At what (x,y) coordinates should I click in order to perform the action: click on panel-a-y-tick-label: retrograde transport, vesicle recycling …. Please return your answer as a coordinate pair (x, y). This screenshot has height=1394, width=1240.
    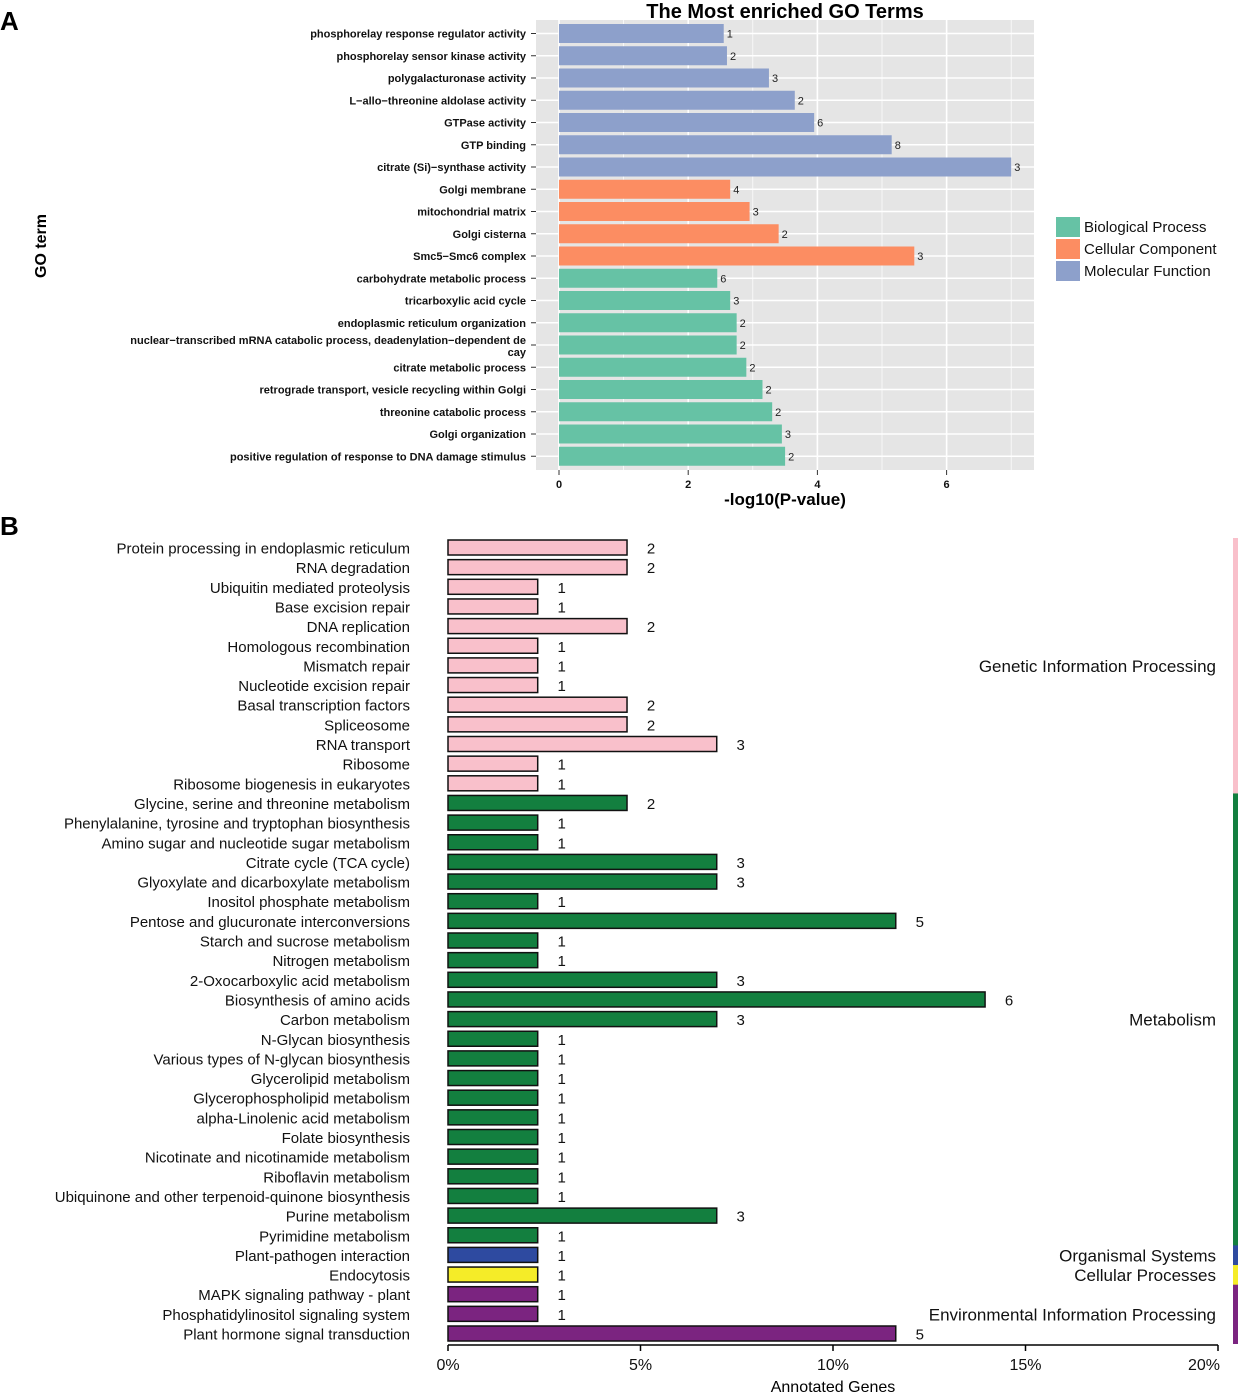
    Looking at the image, I should click on (392, 391).